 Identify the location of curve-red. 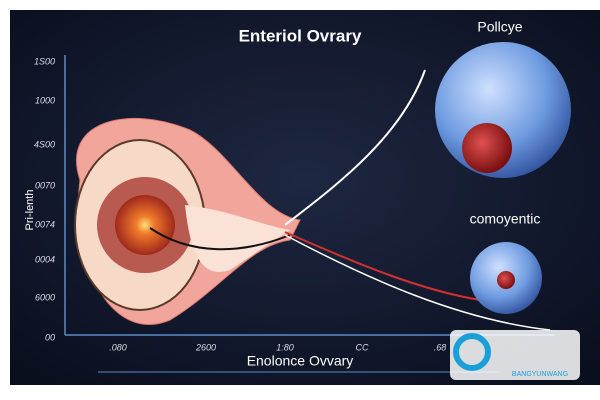
(382, 266).